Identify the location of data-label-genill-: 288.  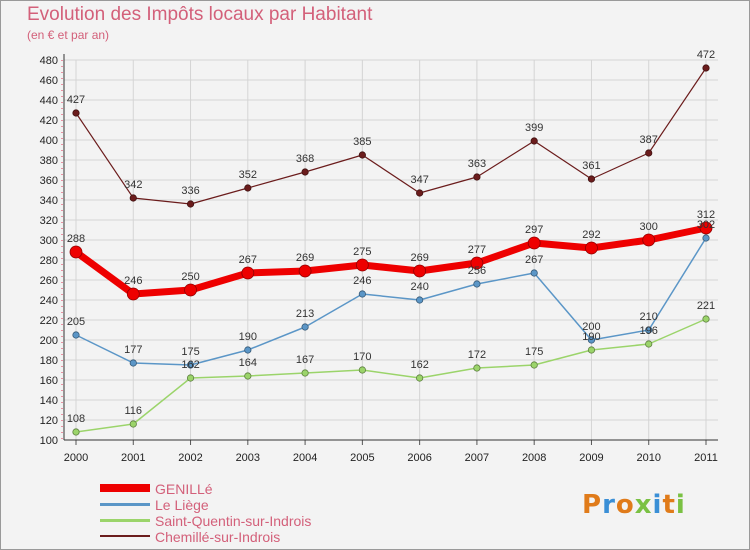
(76, 239).